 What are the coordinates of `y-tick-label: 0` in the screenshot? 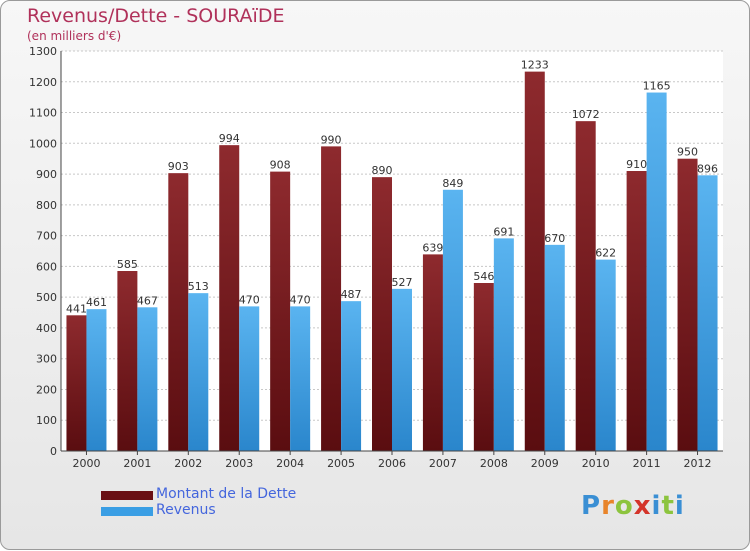 It's located at (53, 451).